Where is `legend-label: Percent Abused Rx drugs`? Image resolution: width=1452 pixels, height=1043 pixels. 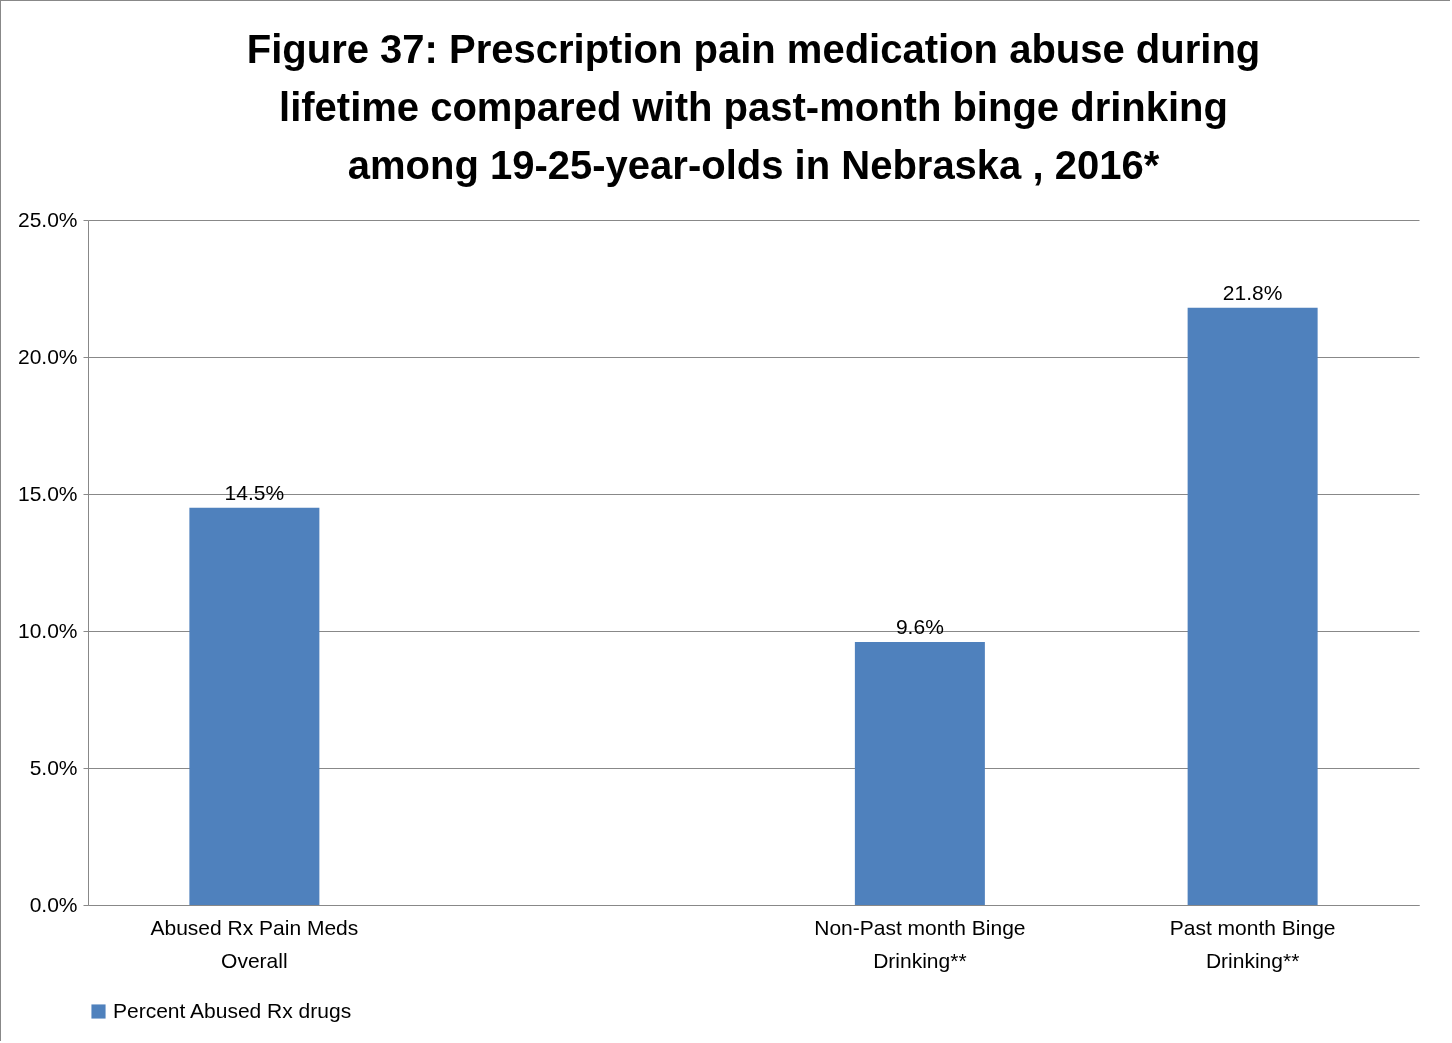
legend-label: Percent Abused Rx drugs is located at coordinates (232, 1010).